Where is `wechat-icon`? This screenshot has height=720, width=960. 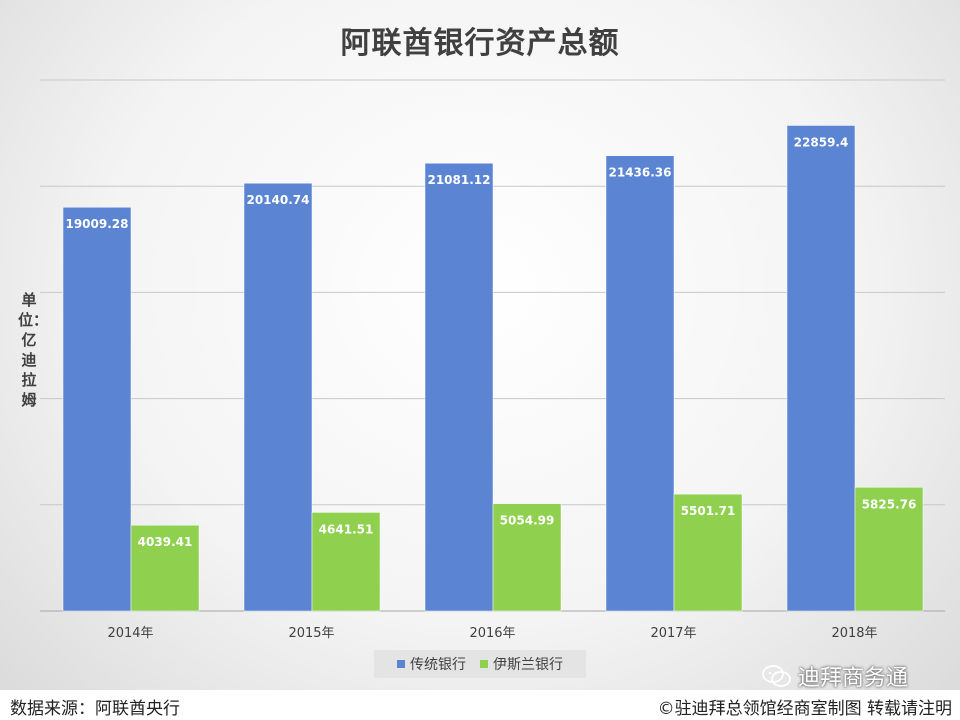
wechat-icon is located at coordinates (776, 676).